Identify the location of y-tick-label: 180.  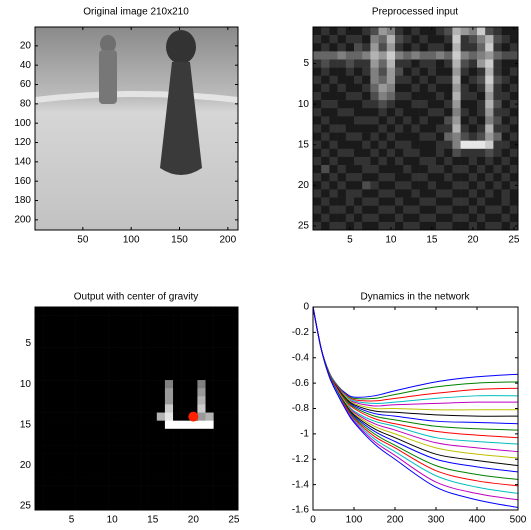
(22, 200).